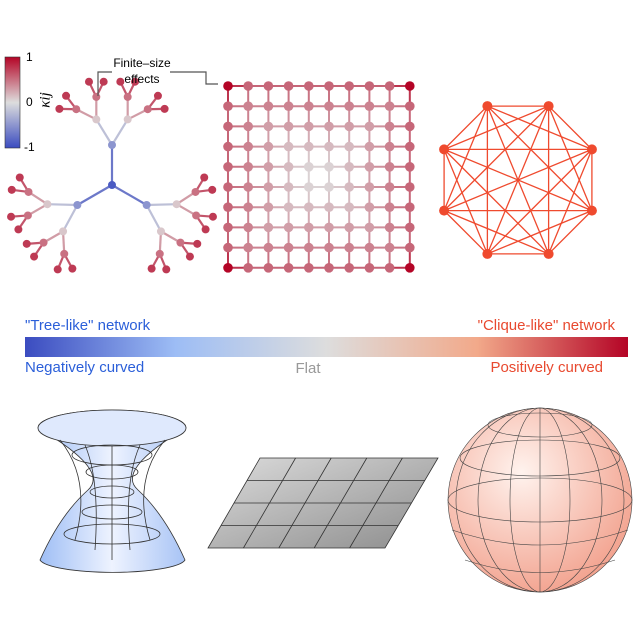  I want to click on scale-label: Positively curved, so click(546, 367).